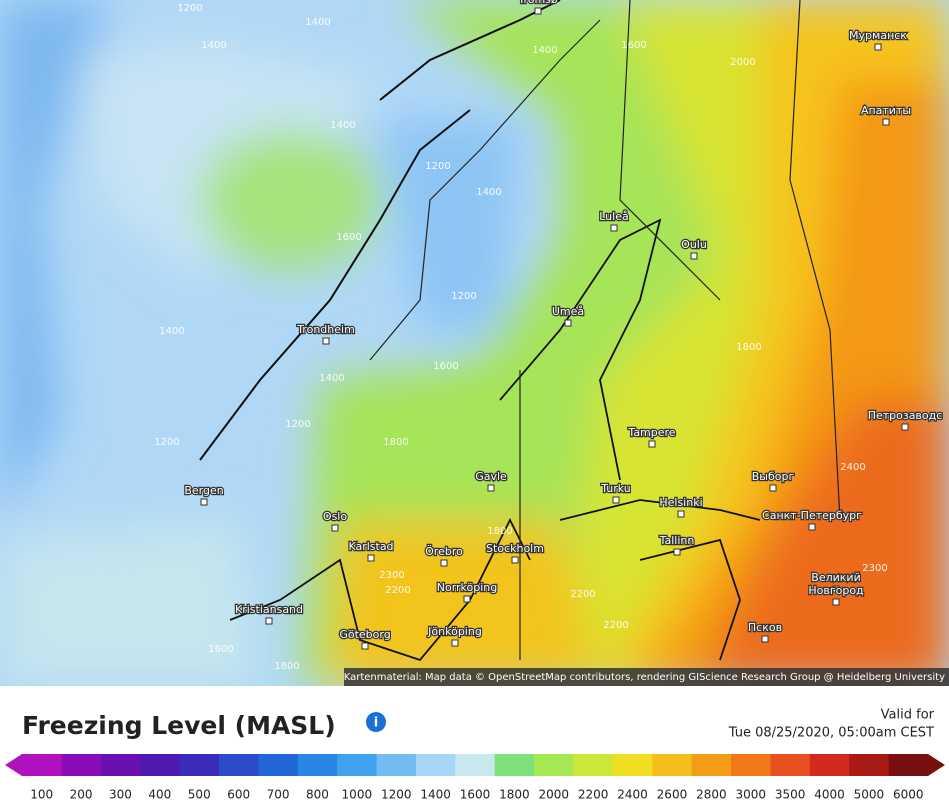 The image size is (949, 809). I want to click on valid-label: Valid for, so click(908, 715).